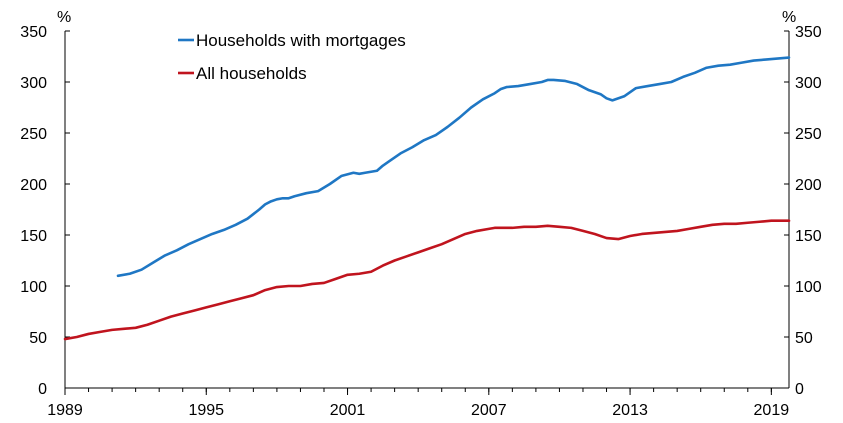 Image resolution: width=843 pixels, height=423 pixels. Describe the element at coordinates (33, 32) in the screenshot. I see `y-tick-label-left: 350` at that location.